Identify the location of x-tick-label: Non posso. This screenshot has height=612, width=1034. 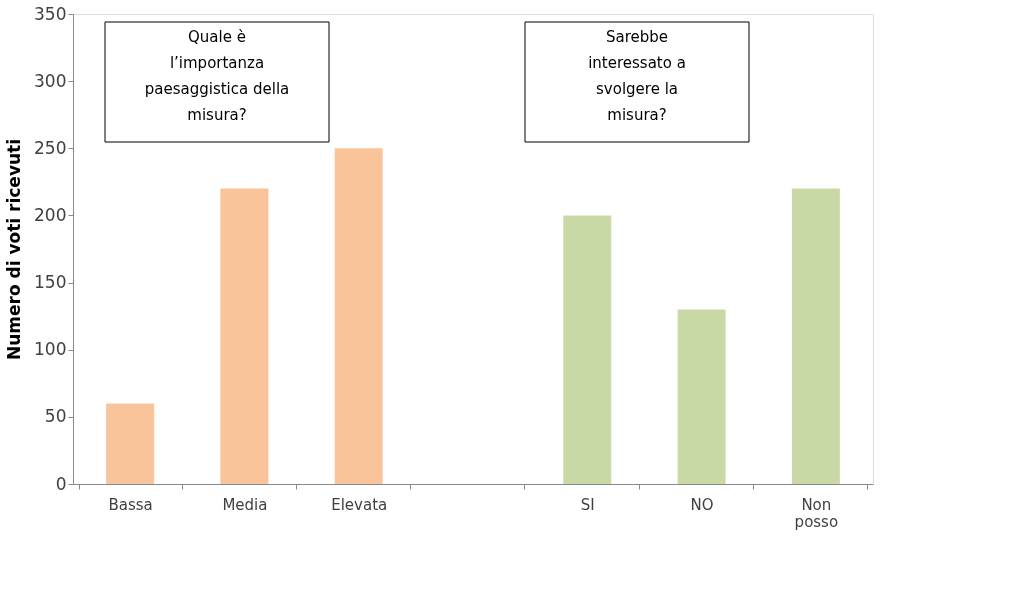
(816, 513).